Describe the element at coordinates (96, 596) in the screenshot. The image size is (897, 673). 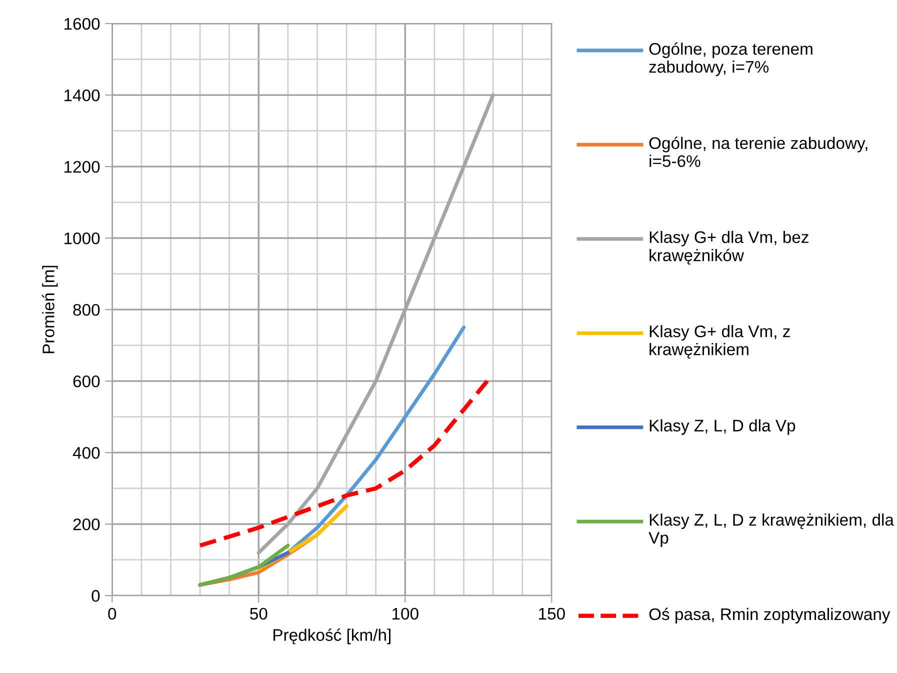
I see `y-tick-label: 0` at that location.